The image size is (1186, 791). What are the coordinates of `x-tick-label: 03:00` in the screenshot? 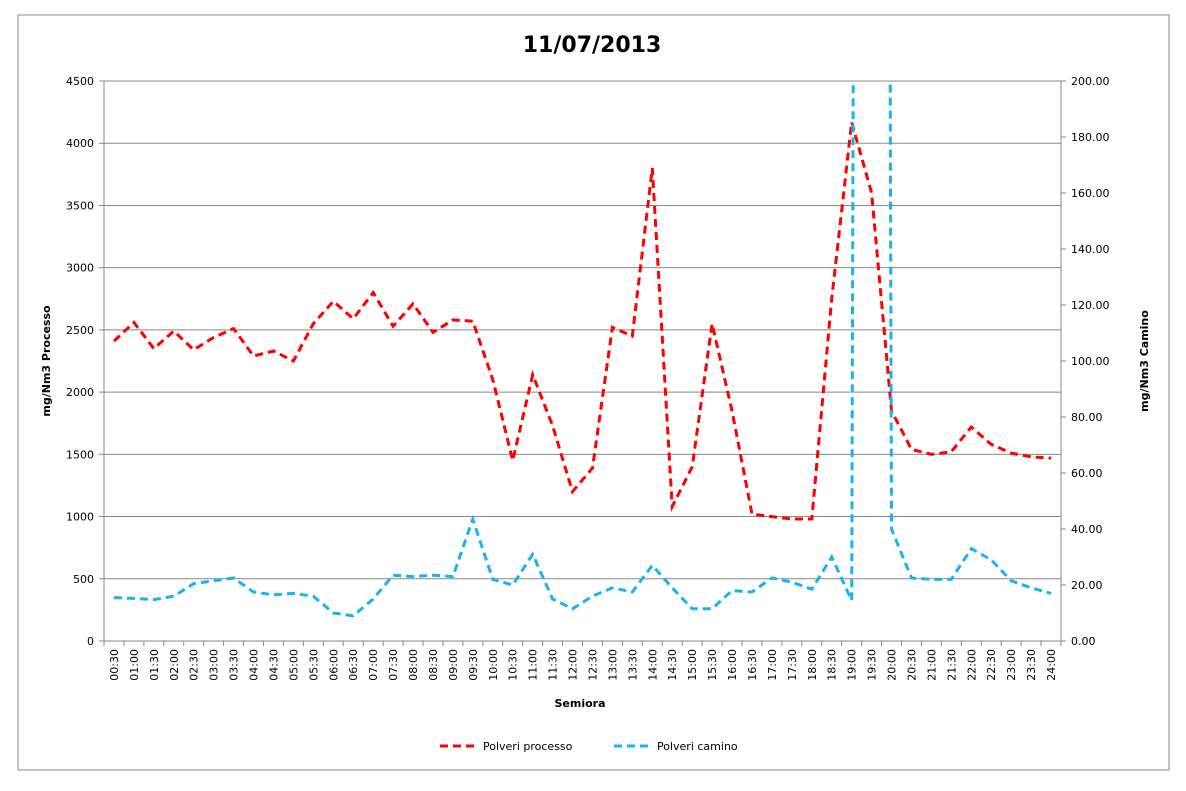 It's located at (214, 665).